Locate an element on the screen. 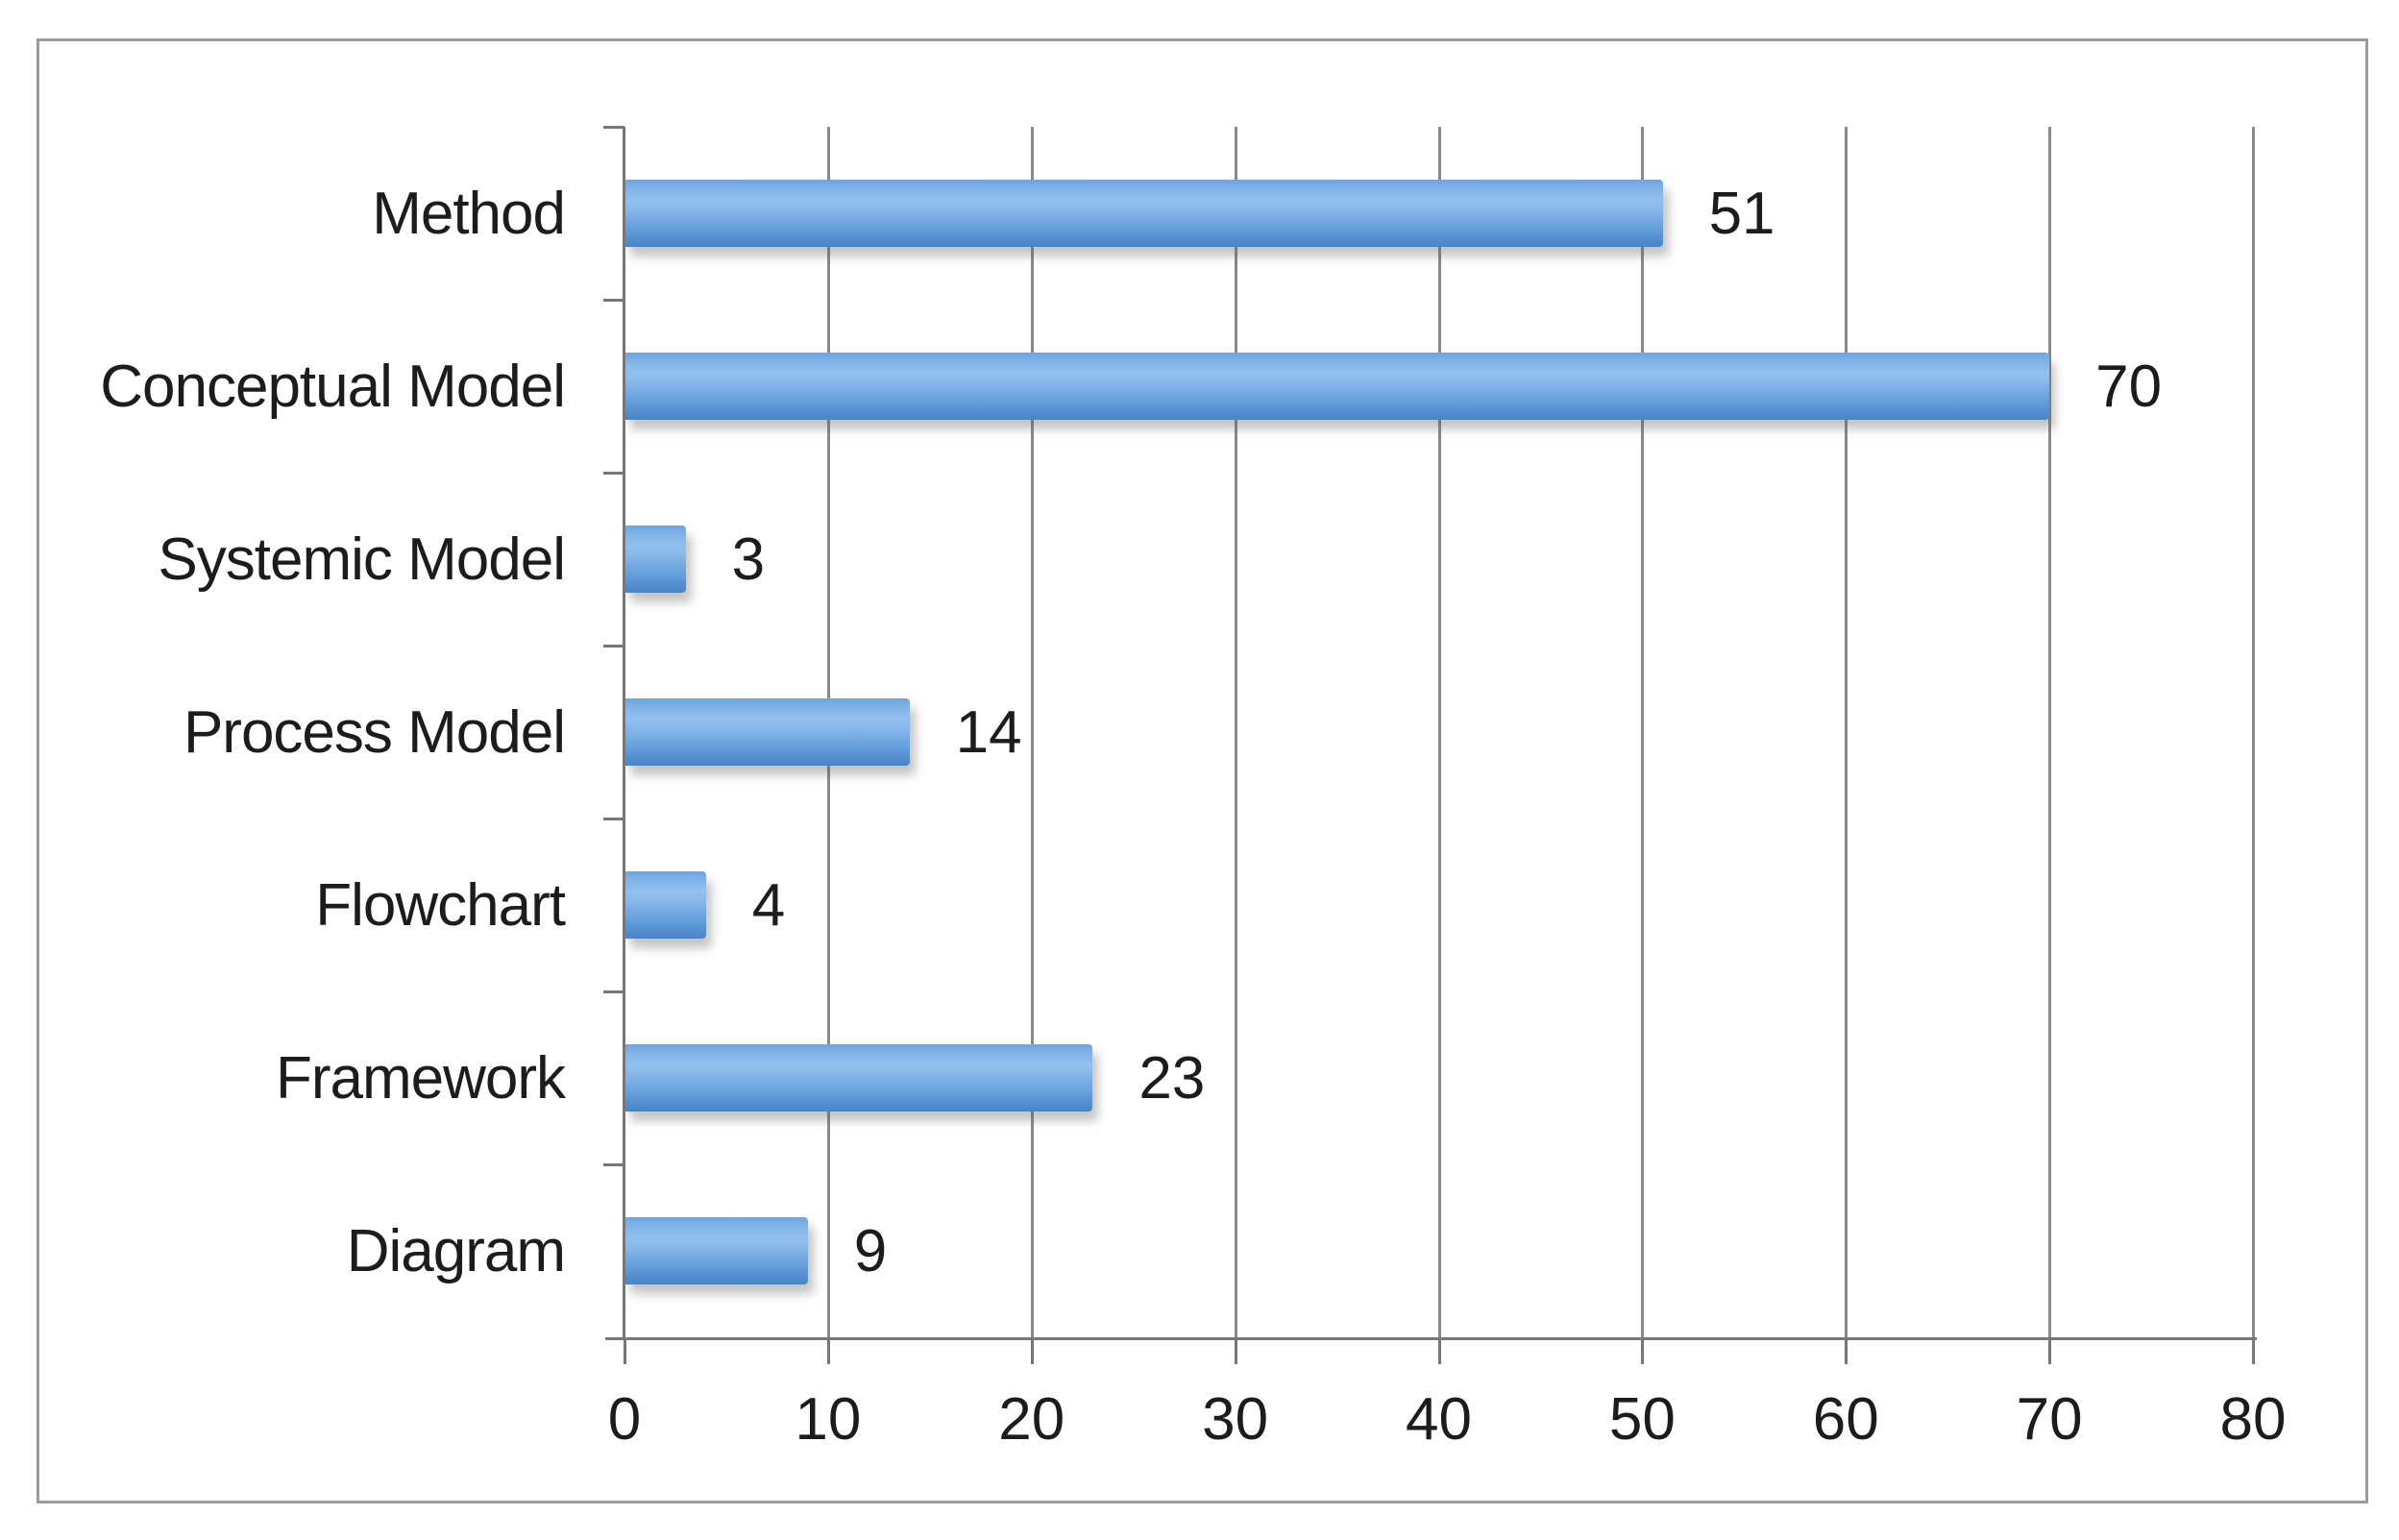  y-axis-line is located at coordinates (624, 734).